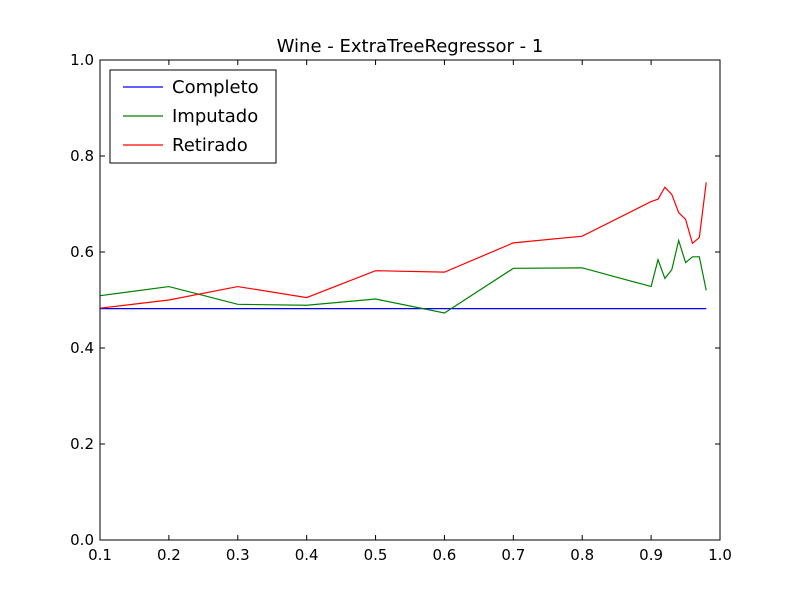 The width and height of the screenshot is (800, 604). I want to click on x-tick-label: 0.2, so click(169, 555).